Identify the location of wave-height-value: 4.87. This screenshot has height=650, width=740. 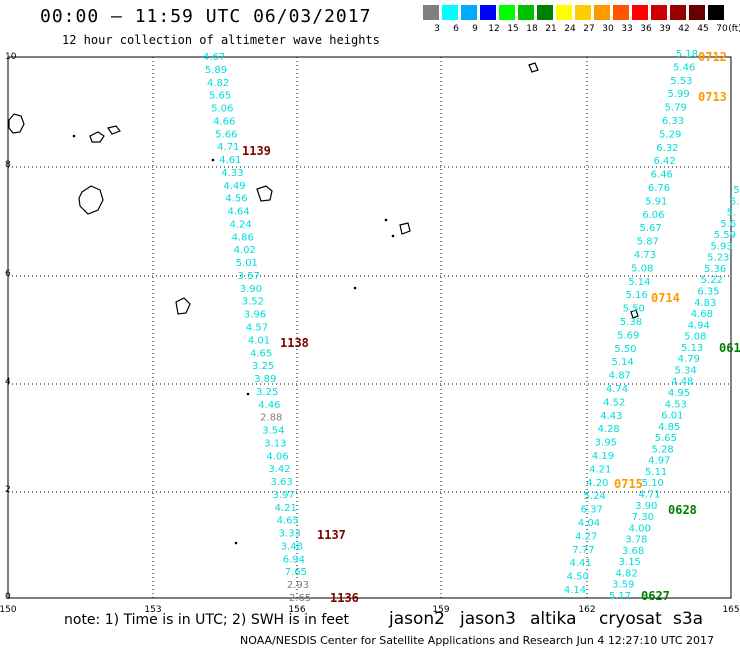
(620, 376).